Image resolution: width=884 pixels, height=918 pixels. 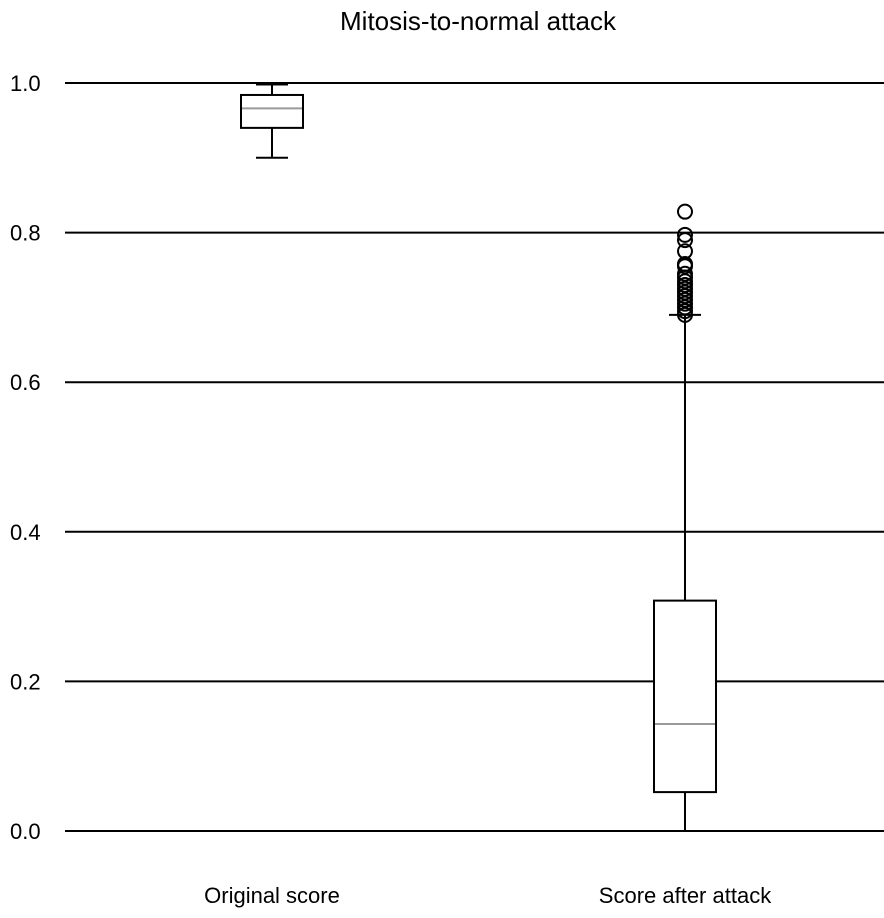 What do you see at coordinates (272, 895) in the screenshot?
I see `x-category-label: Original score` at bounding box center [272, 895].